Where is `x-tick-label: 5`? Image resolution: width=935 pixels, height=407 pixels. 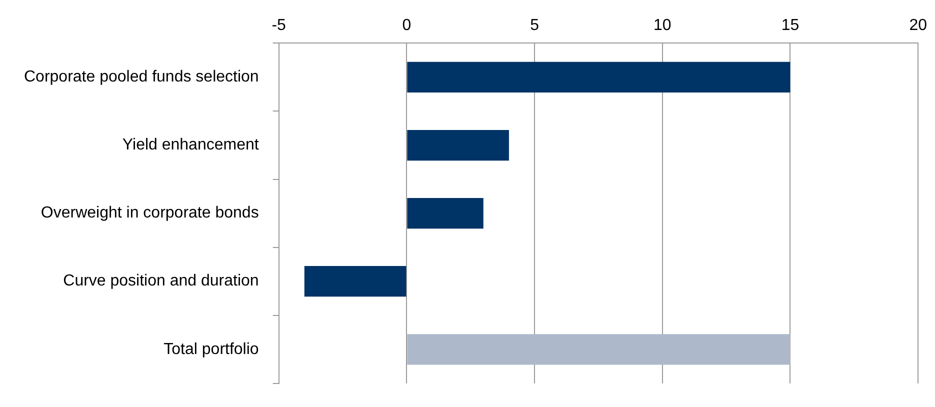
x-tick-label: 5 is located at coordinates (535, 25).